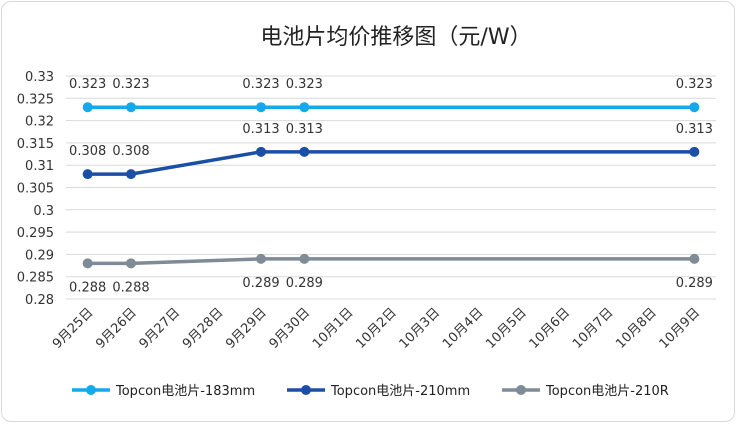 This screenshot has width=738, height=425. What do you see at coordinates (73, 328) in the screenshot?
I see `x-tick-label: 9月25日` at bounding box center [73, 328].